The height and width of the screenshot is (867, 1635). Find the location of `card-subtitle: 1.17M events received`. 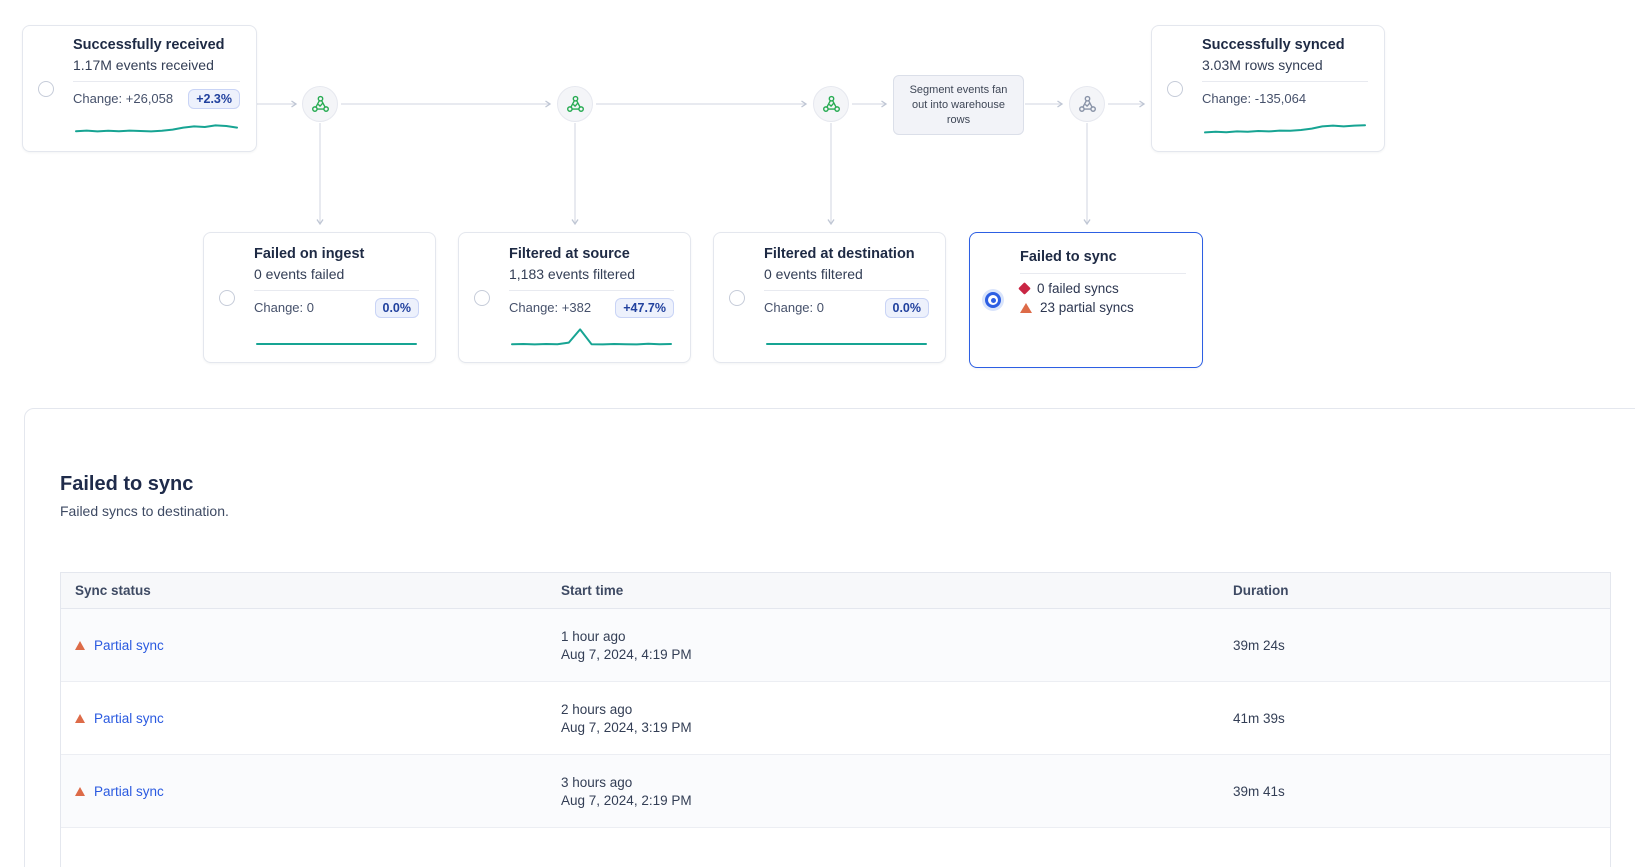

card-subtitle: 1.17M events received is located at coordinates (143, 64).